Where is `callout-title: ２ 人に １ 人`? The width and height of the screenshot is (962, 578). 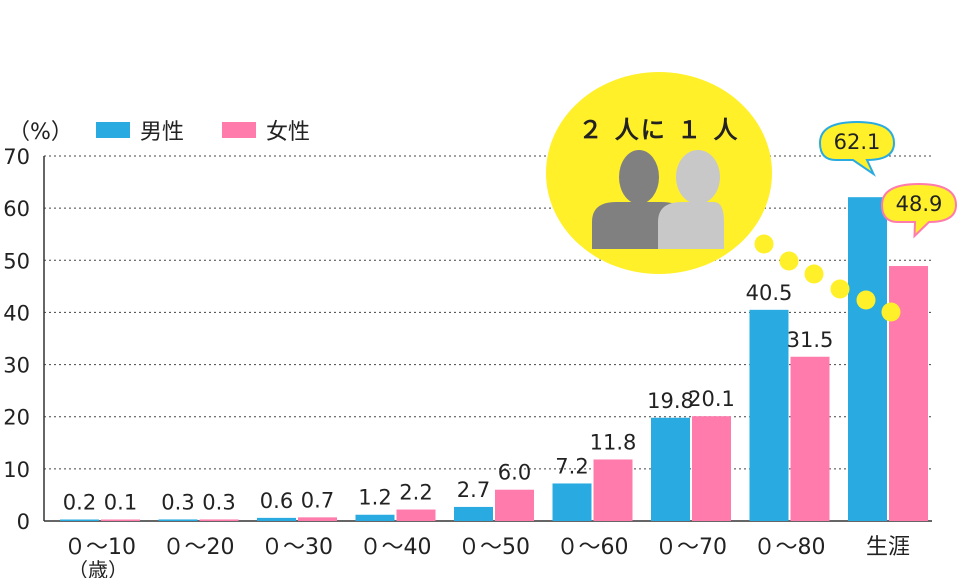 callout-title: ２ 人に １ 人 is located at coordinates (659, 130).